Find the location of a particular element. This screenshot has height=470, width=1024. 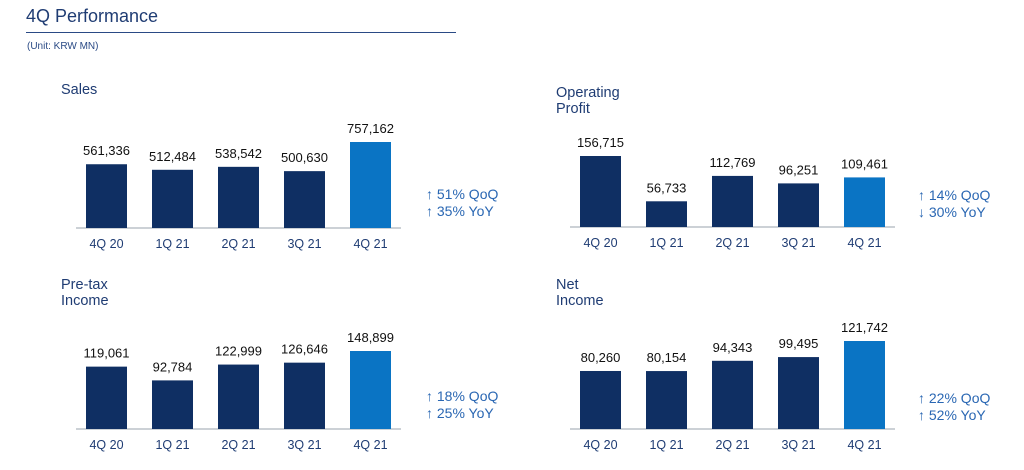

bar-value-label: 561,336 is located at coordinates (106, 150).